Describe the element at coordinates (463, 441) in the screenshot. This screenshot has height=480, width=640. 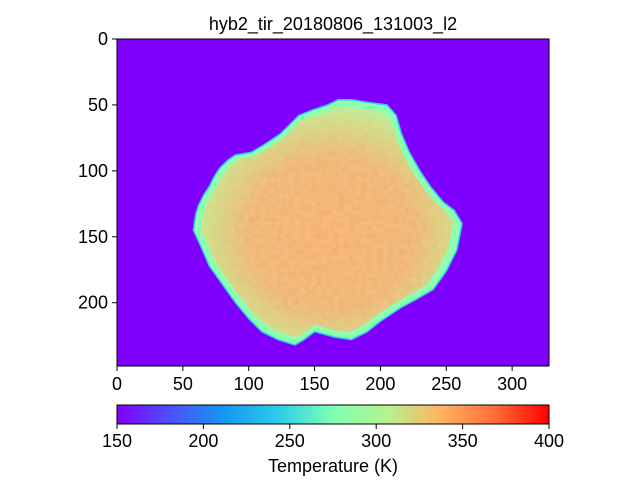
I see `colorbar-tick-label: 350` at that location.